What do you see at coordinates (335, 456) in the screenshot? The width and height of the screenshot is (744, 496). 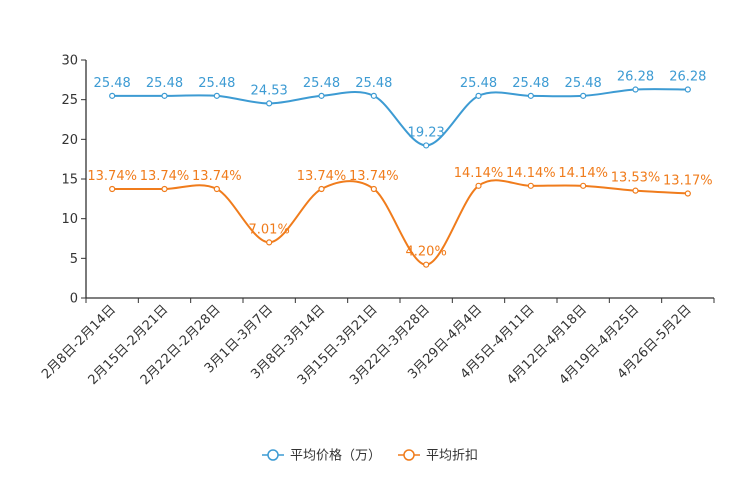 I see `legend-label: 平均价格（万）` at bounding box center [335, 456].